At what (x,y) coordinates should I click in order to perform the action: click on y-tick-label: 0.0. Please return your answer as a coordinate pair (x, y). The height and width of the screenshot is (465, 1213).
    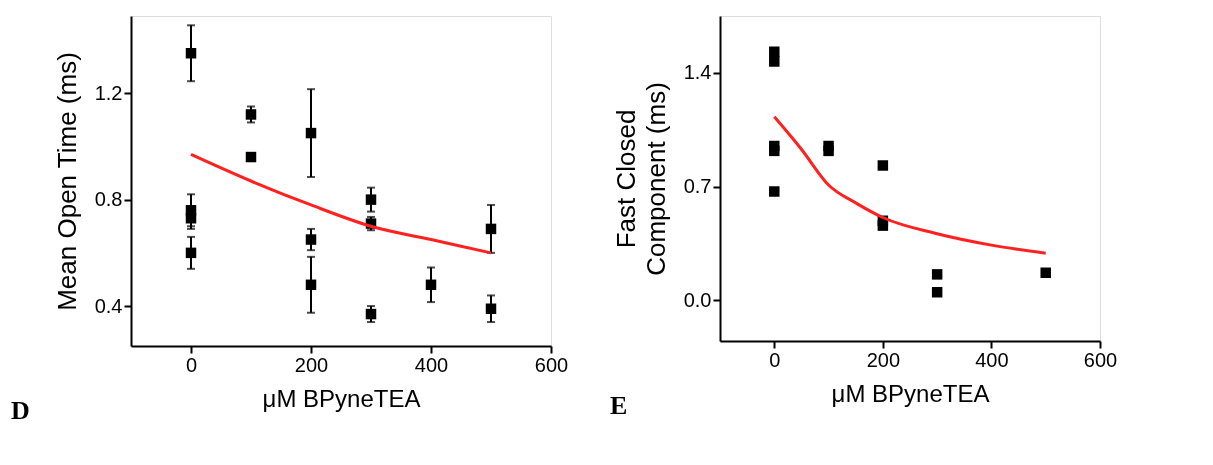
    Looking at the image, I should click on (697, 299).